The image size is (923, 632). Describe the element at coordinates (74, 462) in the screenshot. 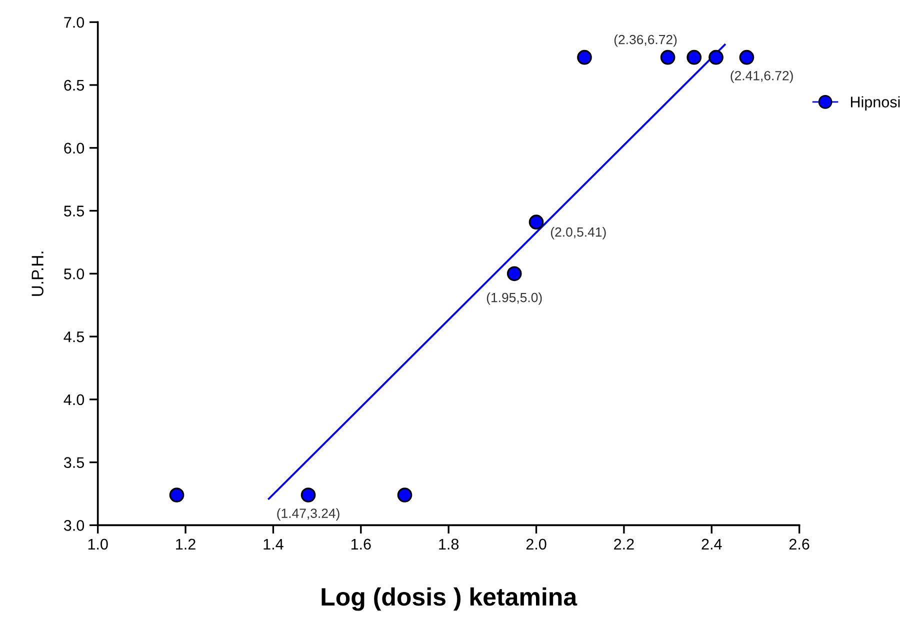

I see `y-tick-label: 3.5` at that location.